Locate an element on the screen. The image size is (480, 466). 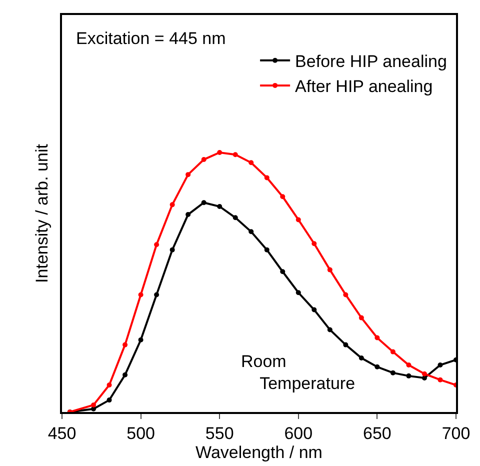
annotation: Room Temperature is located at coordinates (298, 373).